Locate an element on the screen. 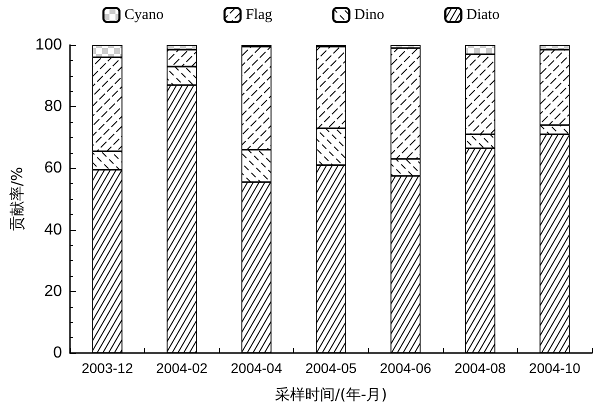 The image size is (602, 413). legend-label: Diato is located at coordinates (483, 15).